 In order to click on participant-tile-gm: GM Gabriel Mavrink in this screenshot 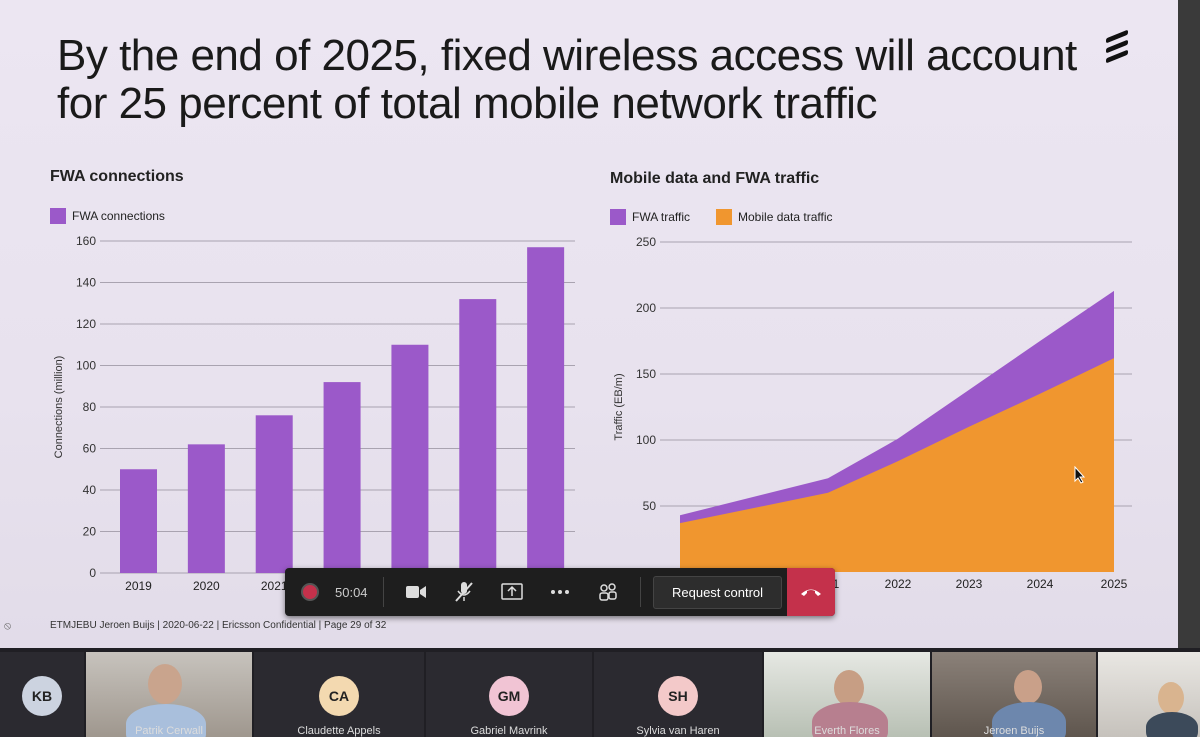, I will do `click(509, 694)`.